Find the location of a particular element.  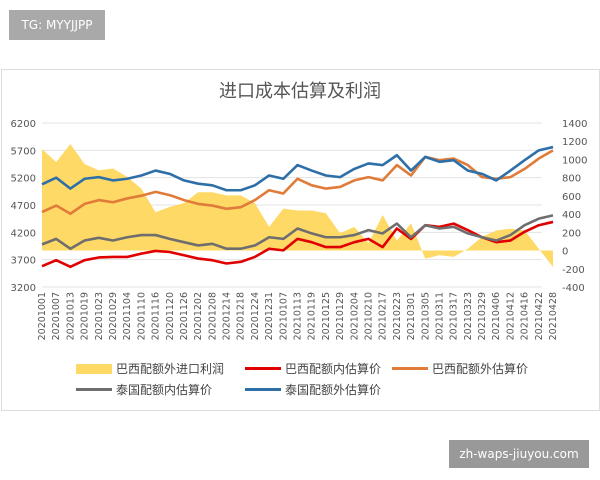

x-tick-label: 20210416 is located at coordinates (525, 316).